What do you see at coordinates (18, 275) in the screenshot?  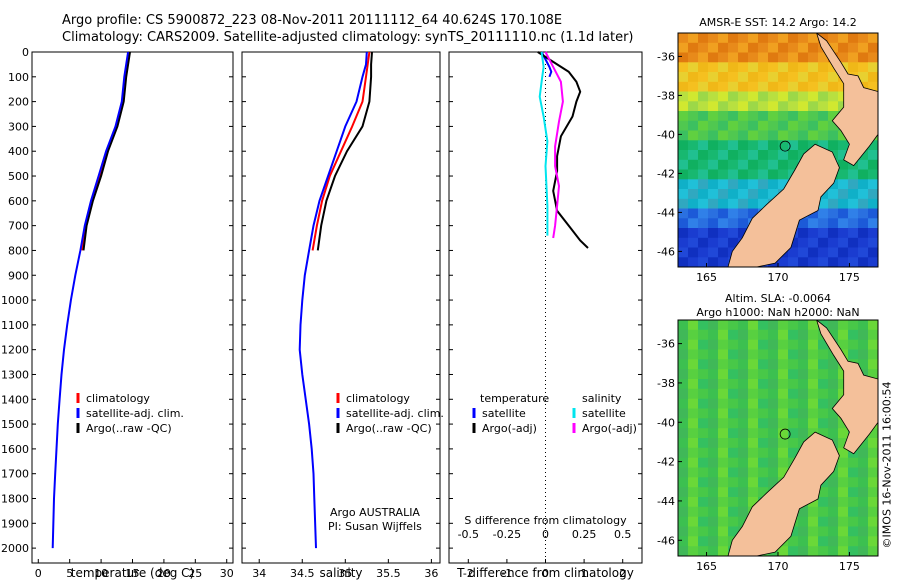 I see `depth-tick-label-9: 900` at bounding box center [18, 275].